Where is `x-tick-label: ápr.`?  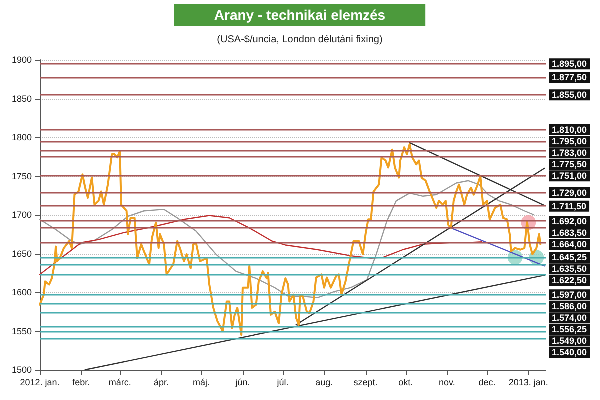 x-tick-label: ápr. is located at coordinates (161, 383).